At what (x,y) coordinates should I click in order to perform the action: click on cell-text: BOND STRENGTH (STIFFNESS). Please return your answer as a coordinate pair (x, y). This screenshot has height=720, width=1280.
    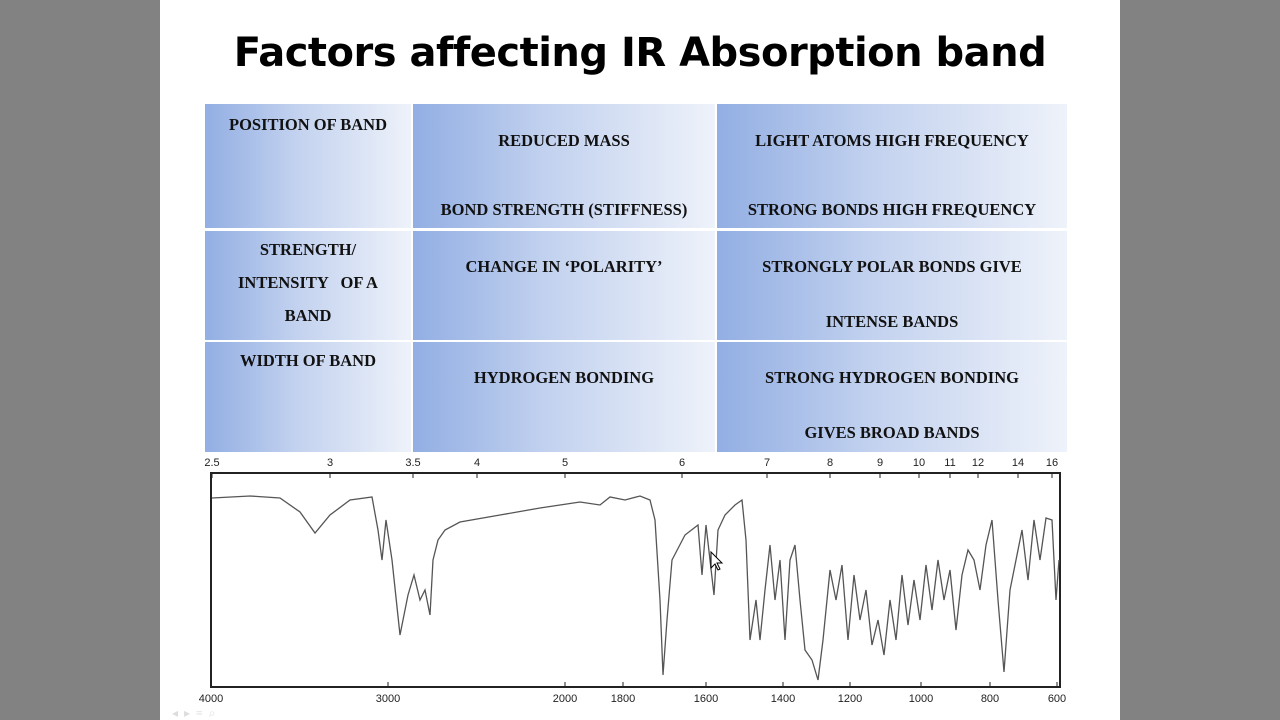
    Looking at the image, I should click on (564, 209).